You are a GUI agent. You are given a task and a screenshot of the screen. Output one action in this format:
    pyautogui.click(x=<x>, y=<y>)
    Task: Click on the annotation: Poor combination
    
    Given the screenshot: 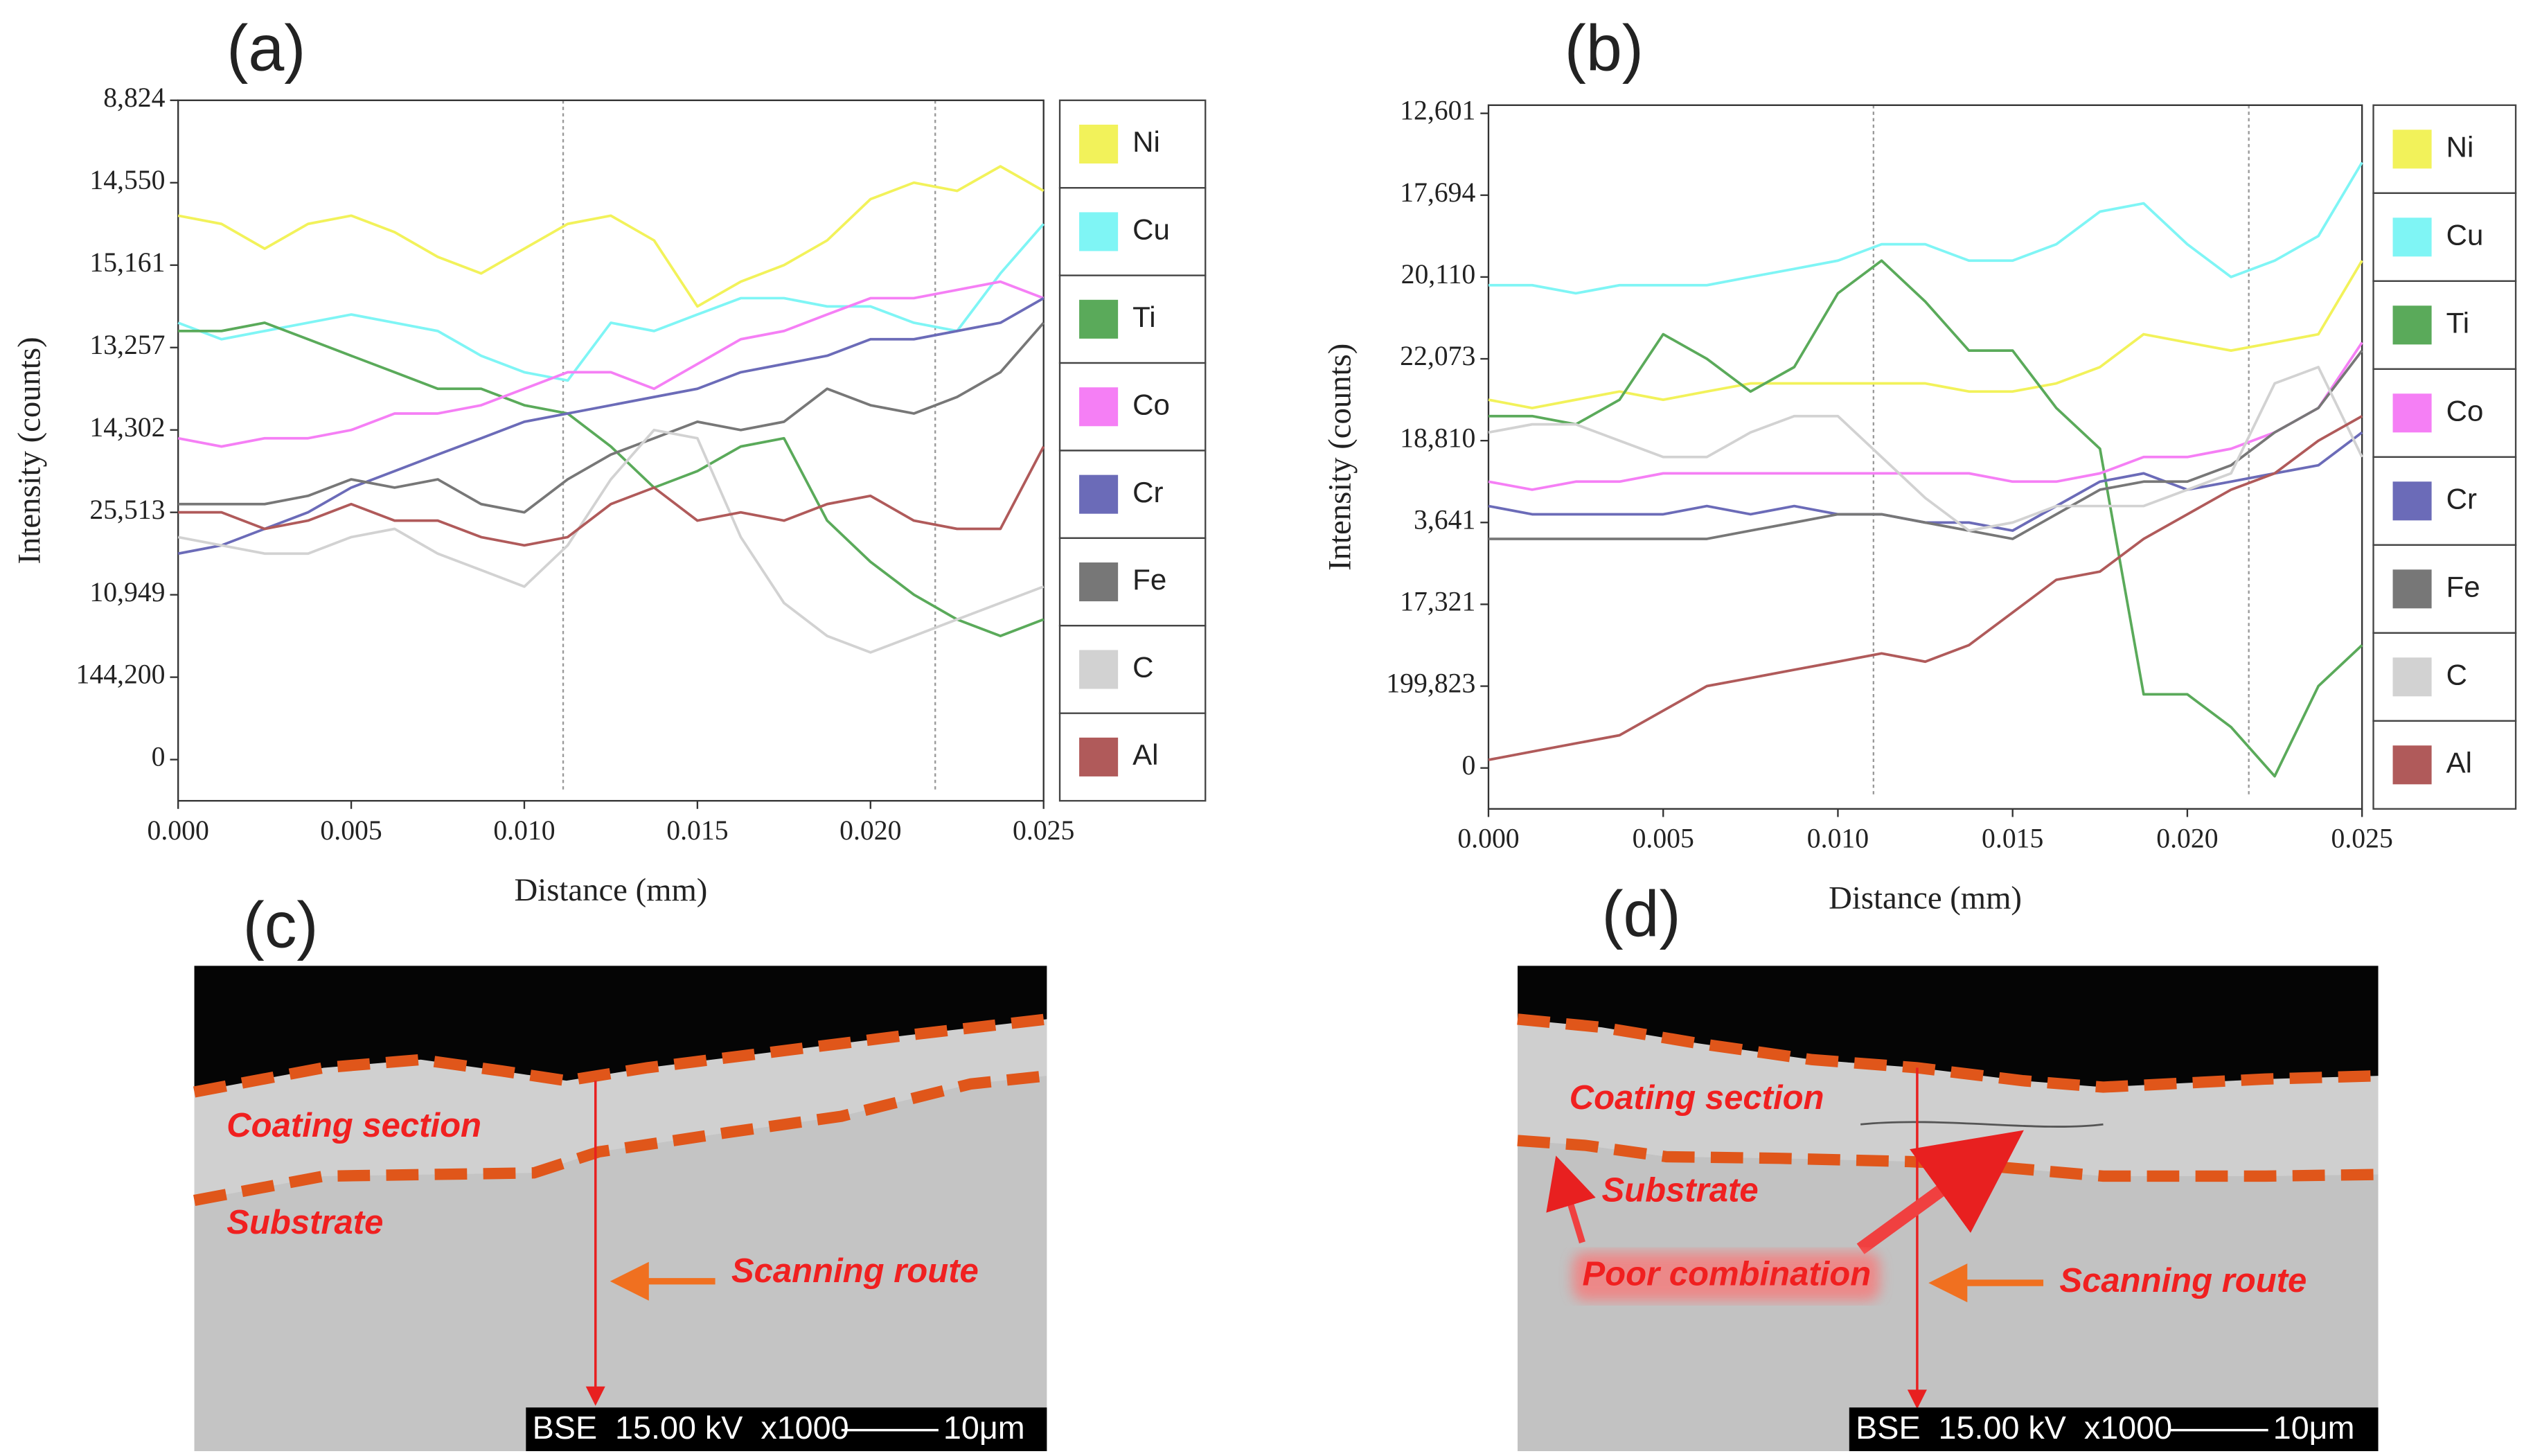 What is the action you would take?
    pyautogui.click(x=1726, y=1274)
    